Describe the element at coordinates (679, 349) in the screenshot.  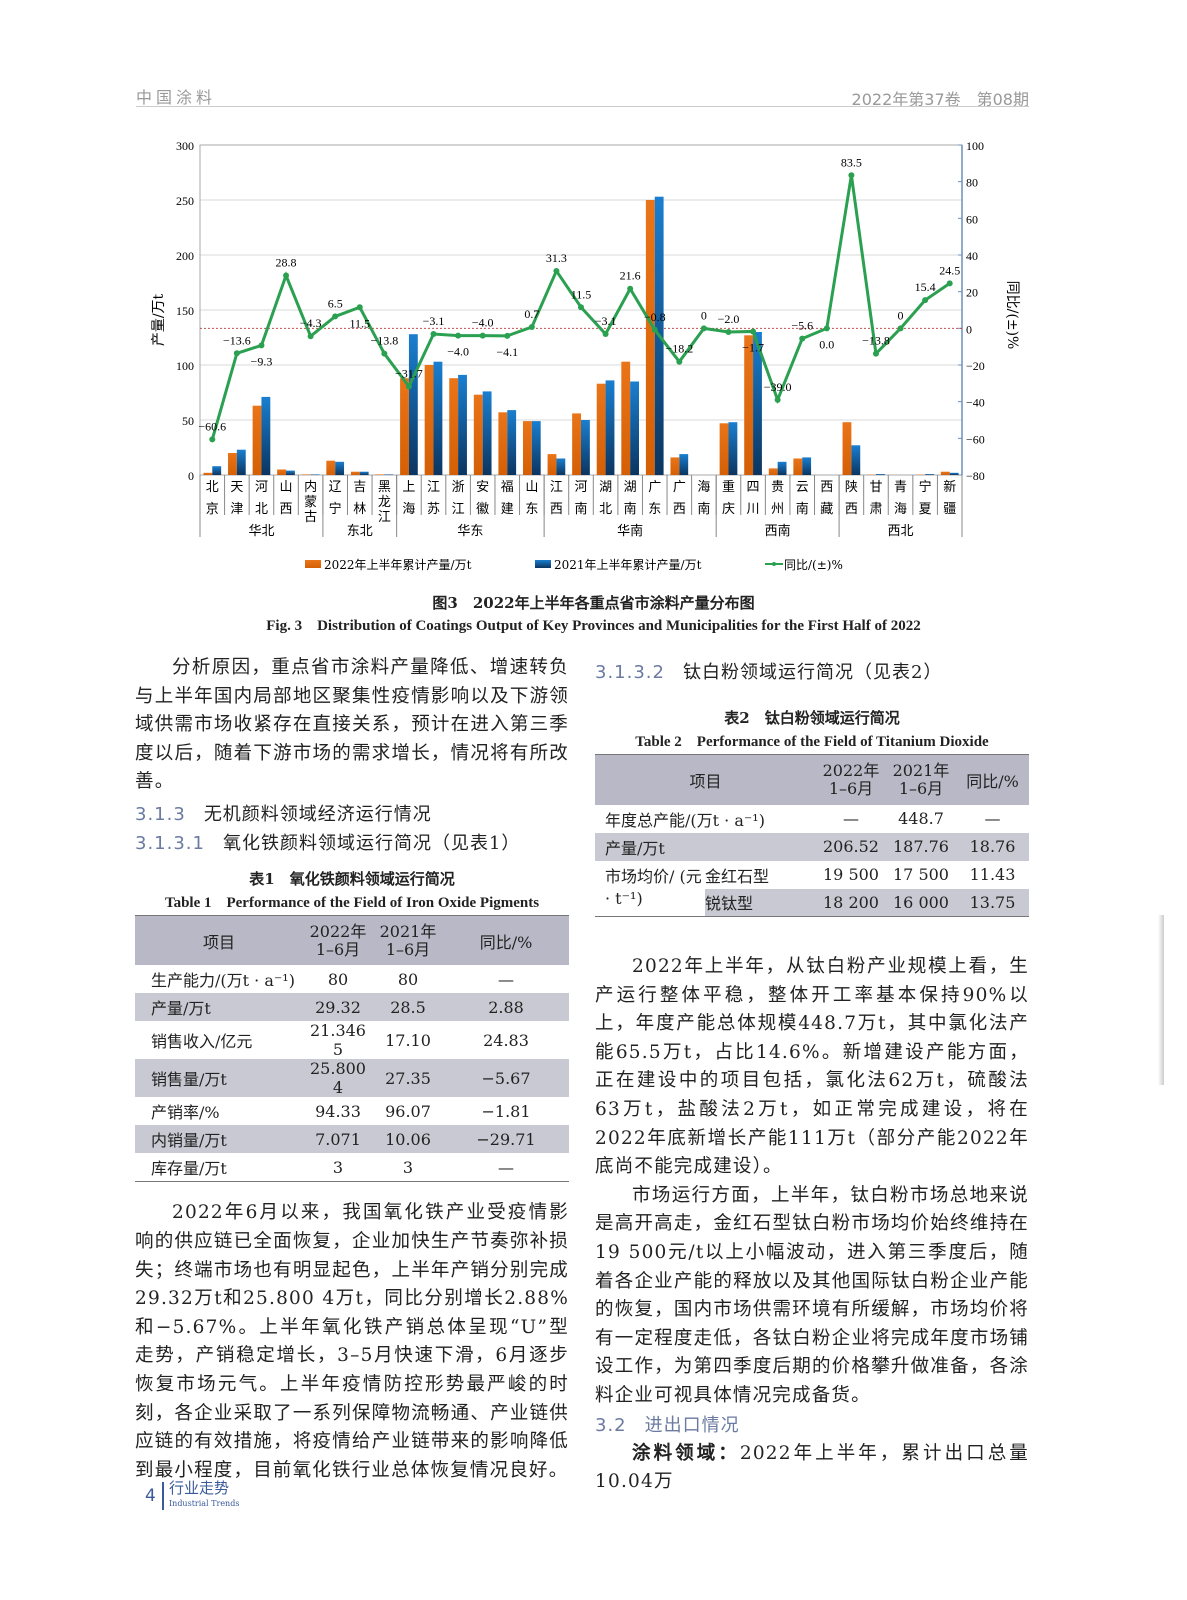
I see `yoy-data-label: −18.2` at that location.